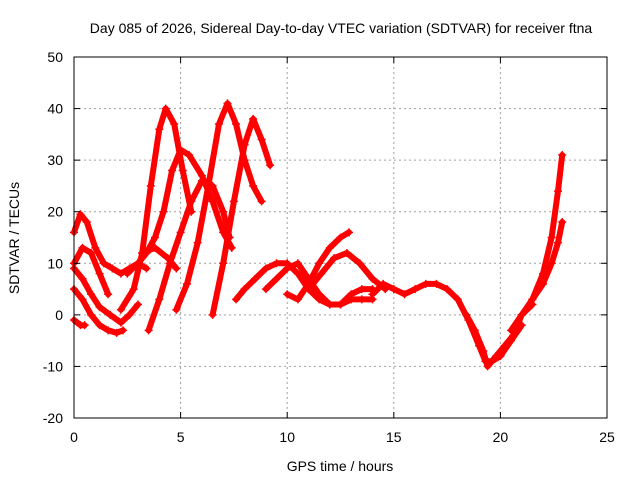  Describe the element at coordinates (394, 437) in the screenshot. I see `x-tick-label: 15` at that location.